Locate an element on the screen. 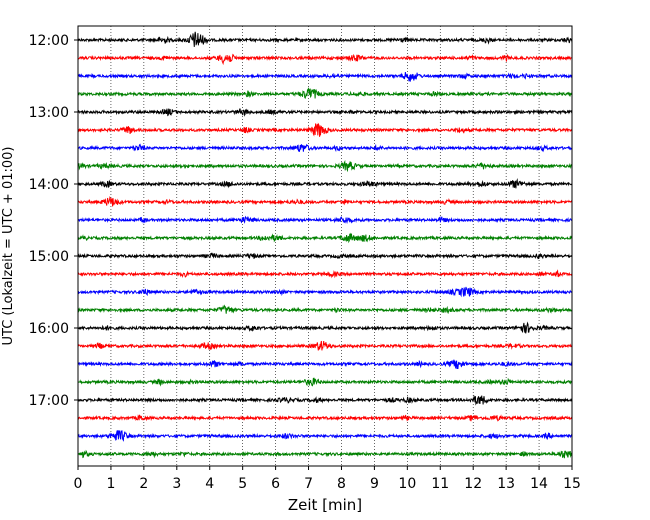 The width and height of the screenshot is (650, 520). y-tick-label: 15:00 is located at coordinates (49, 257).